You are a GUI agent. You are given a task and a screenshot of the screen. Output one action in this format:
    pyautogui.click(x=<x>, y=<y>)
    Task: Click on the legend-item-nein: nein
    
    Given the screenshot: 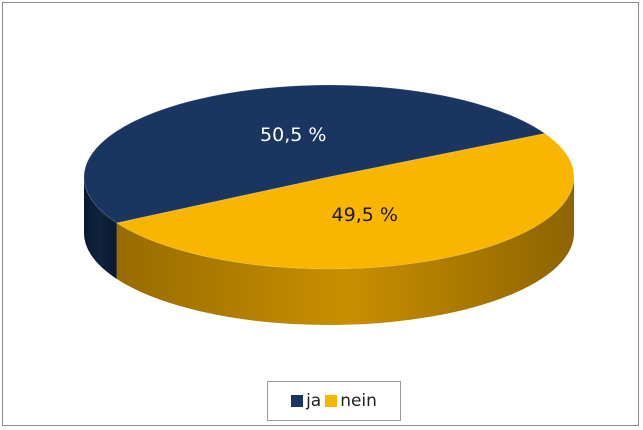 What is the action you would take?
    pyautogui.click(x=351, y=401)
    